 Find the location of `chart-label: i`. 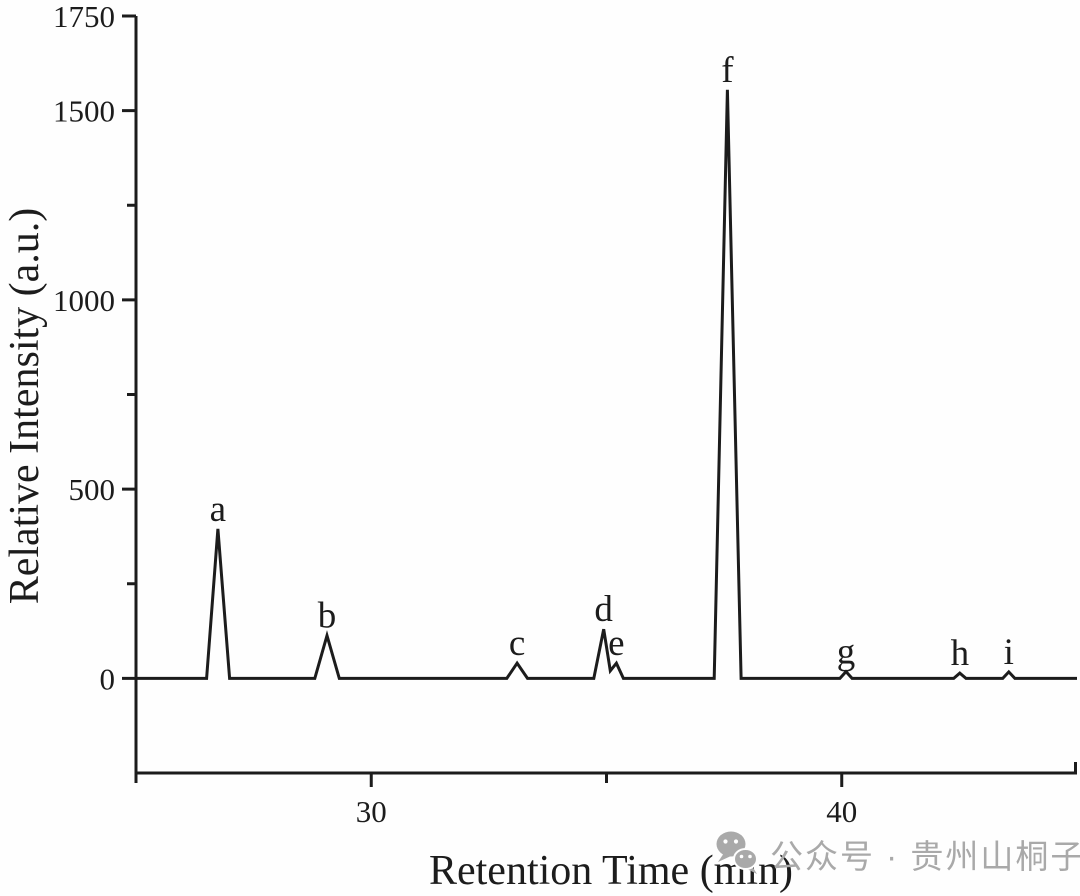

chart-label: i is located at coordinates (1009, 652).